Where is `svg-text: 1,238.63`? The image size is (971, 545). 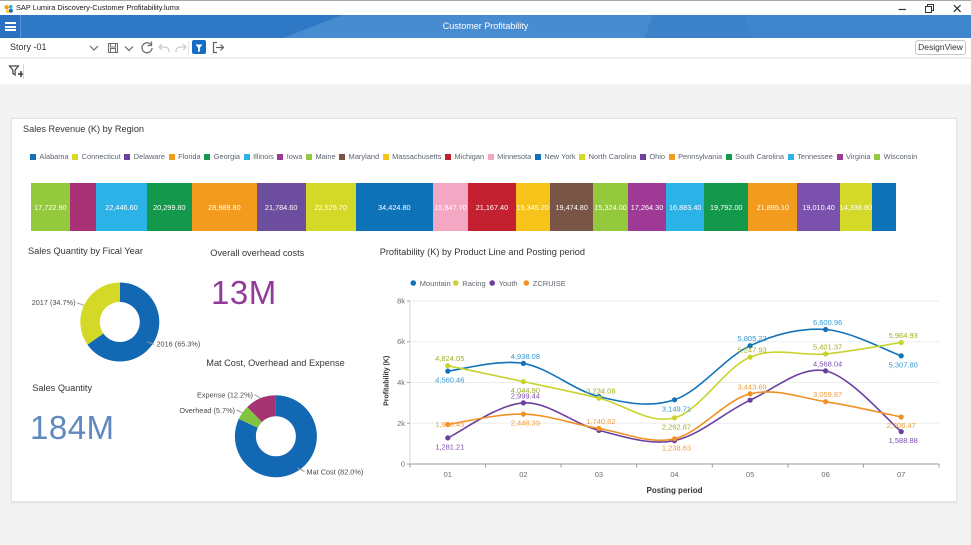 svg-text: 1,238.63 is located at coordinates (676, 447).